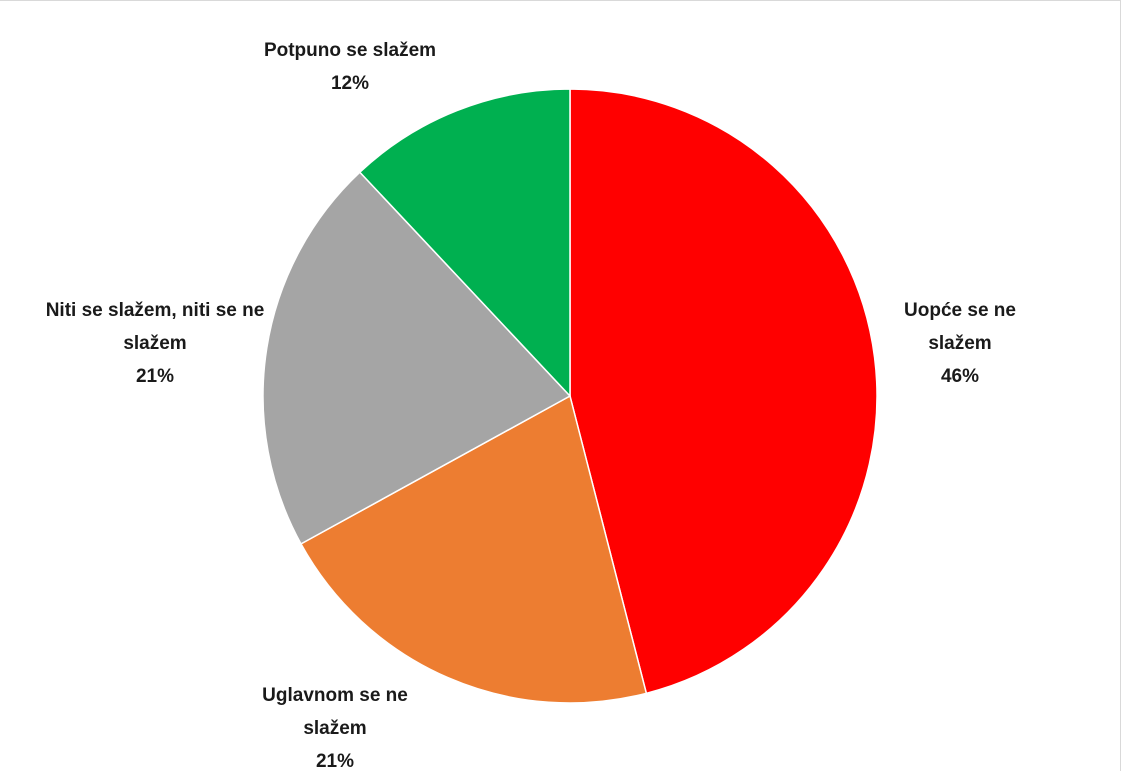  Describe the element at coordinates (960, 327) in the screenshot. I see `category-label: Uopće se ne slažem` at that location.